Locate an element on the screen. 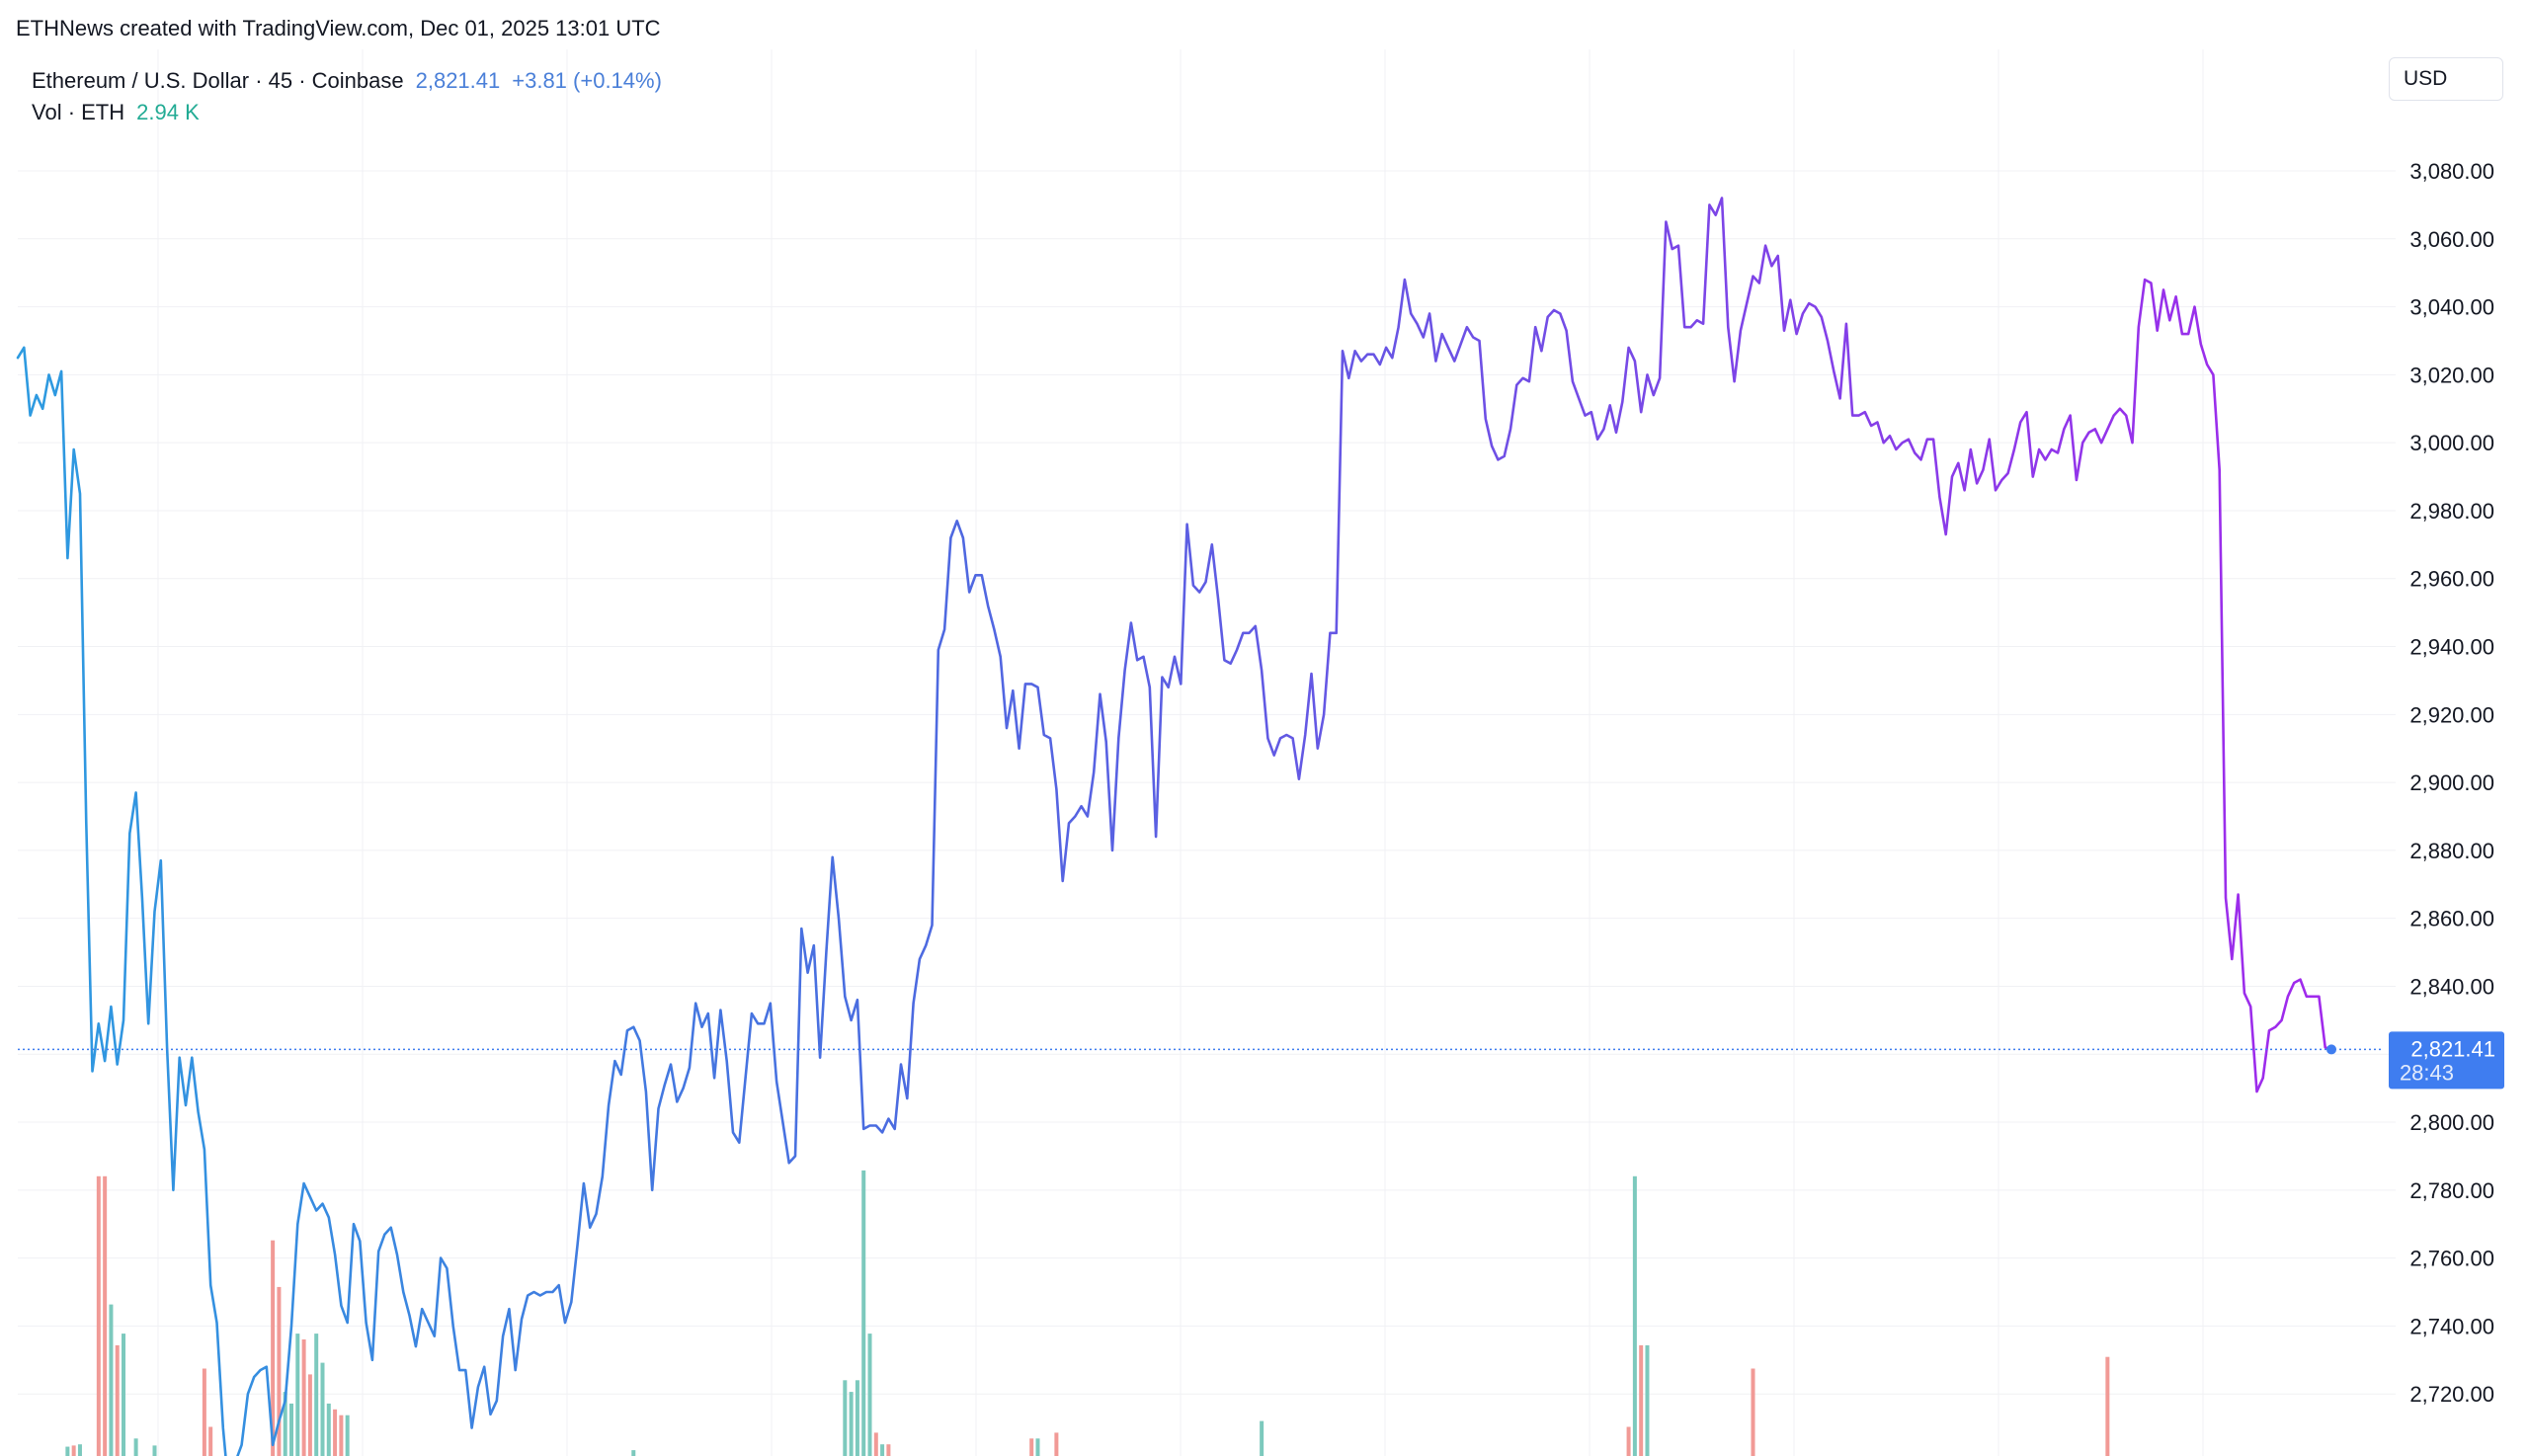  y-tick-label: 2,940.00 is located at coordinates (2451, 647).